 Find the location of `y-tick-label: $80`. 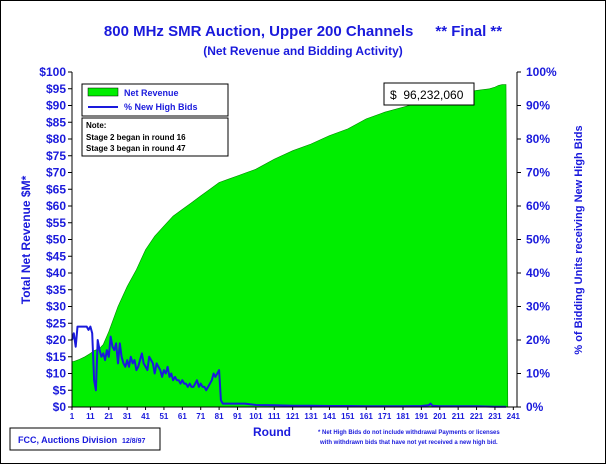

y-tick-label: $80 is located at coordinates (56, 139).